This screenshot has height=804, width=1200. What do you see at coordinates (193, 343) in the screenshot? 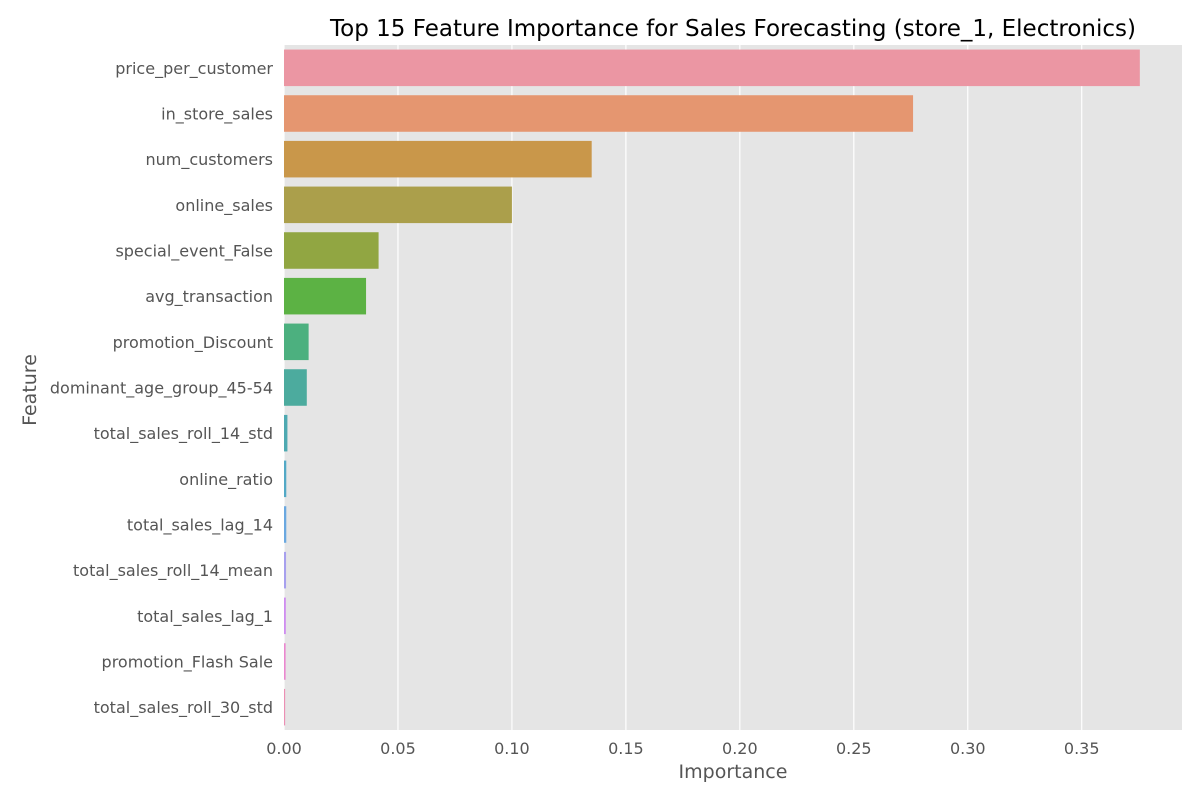
I see `y-tick-label: promotion_Discount` at bounding box center [193, 343].